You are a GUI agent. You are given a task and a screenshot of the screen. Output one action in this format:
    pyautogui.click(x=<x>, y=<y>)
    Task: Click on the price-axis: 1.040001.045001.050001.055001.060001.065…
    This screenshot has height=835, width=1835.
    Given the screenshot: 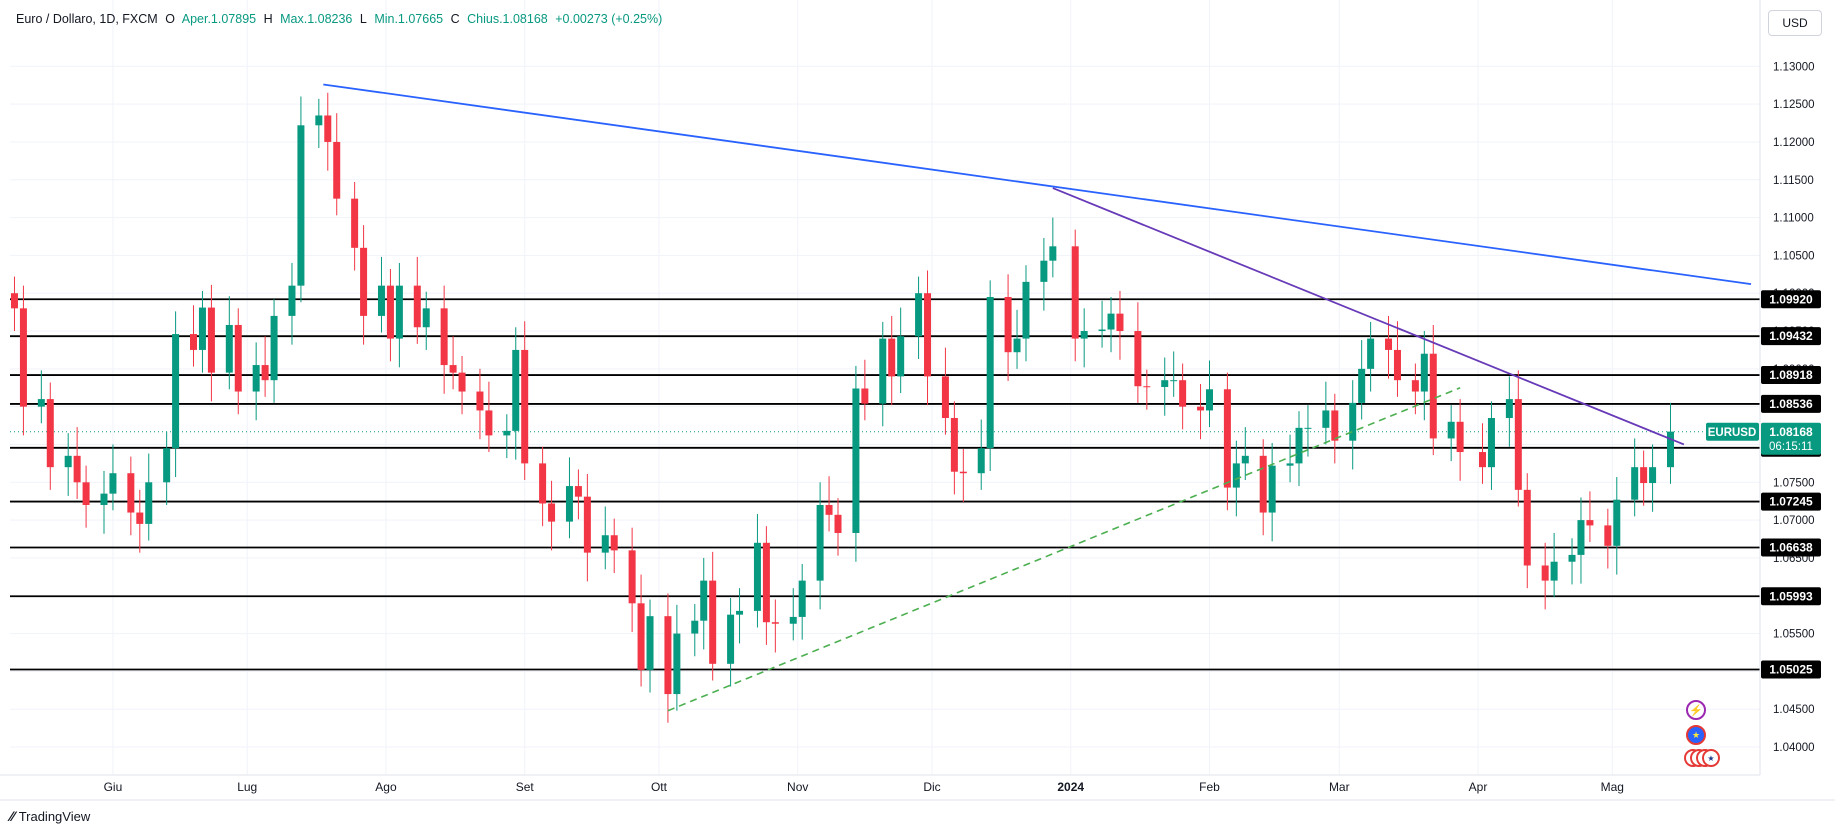 What is the action you would take?
    pyautogui.click(x=1797, y=417)
    